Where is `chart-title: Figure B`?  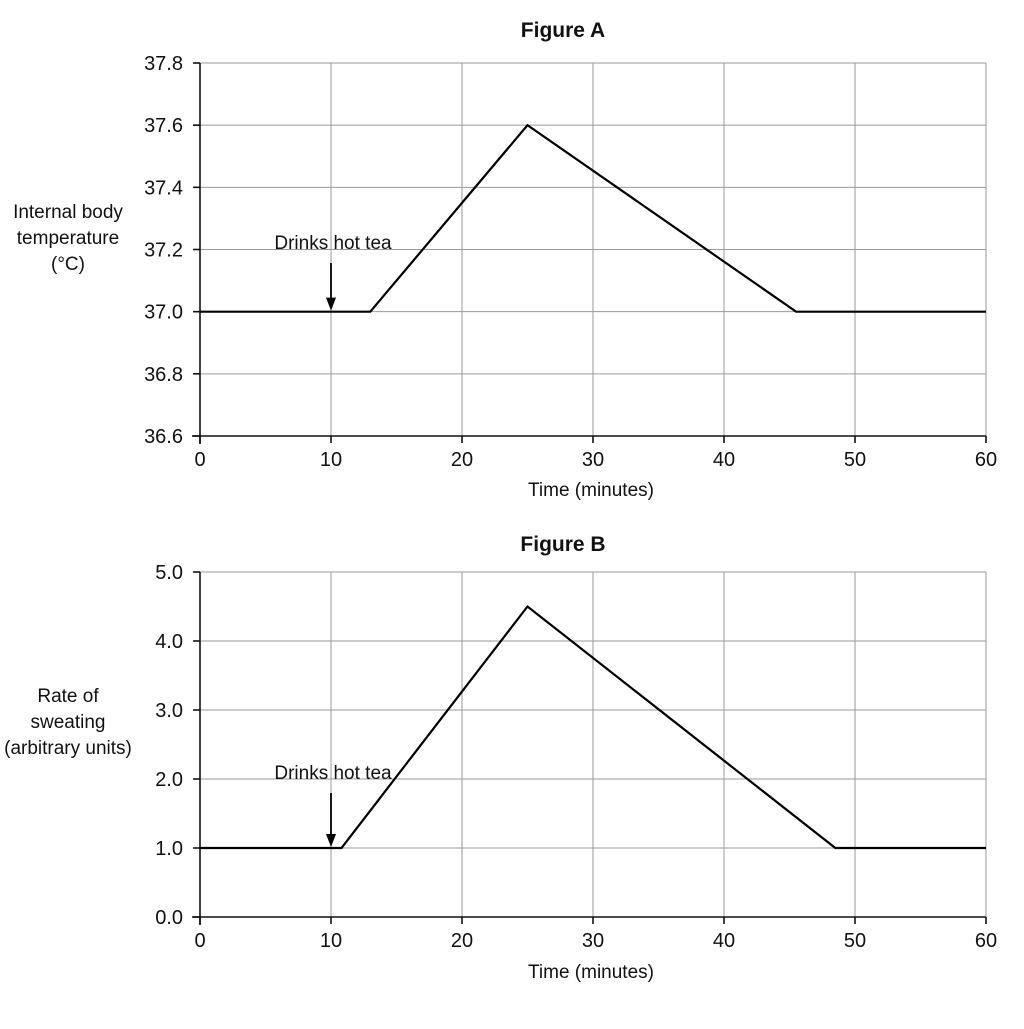 chart-title: Figure B is located at coordinates (562, 544).